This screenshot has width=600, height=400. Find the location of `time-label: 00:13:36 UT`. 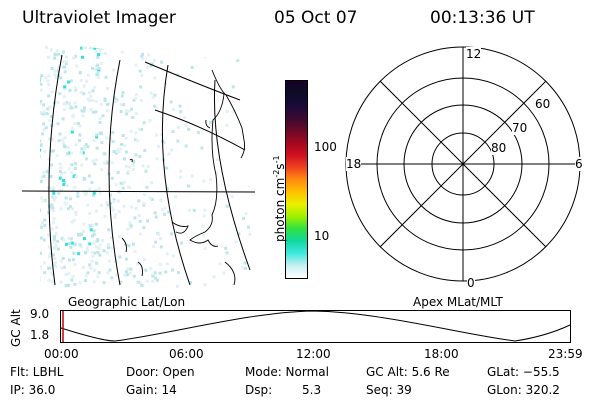

time-label: 00:13:36 UT is located at coordinates (482, 18).